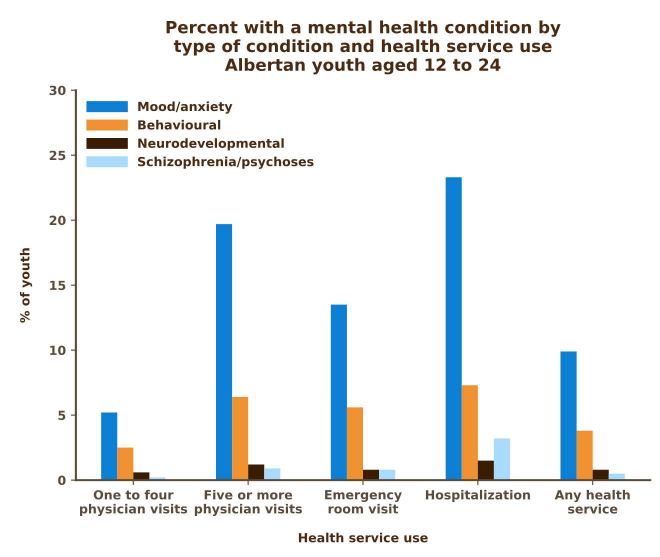 Image resolution: width=660 pixels, height=557 pixels. Describe the element at coordinates (363, 502) in the screenshot. I see `x-tick-label: Emergency room visit` at that location.